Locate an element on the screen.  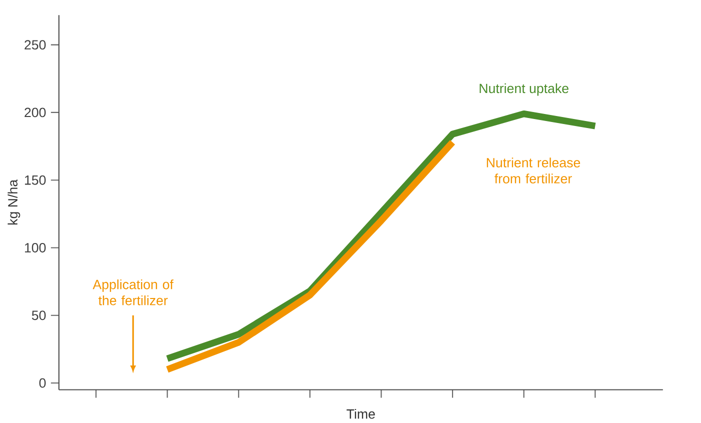
y-axis-title: kg N/ha is located at coordinates (14, 201).